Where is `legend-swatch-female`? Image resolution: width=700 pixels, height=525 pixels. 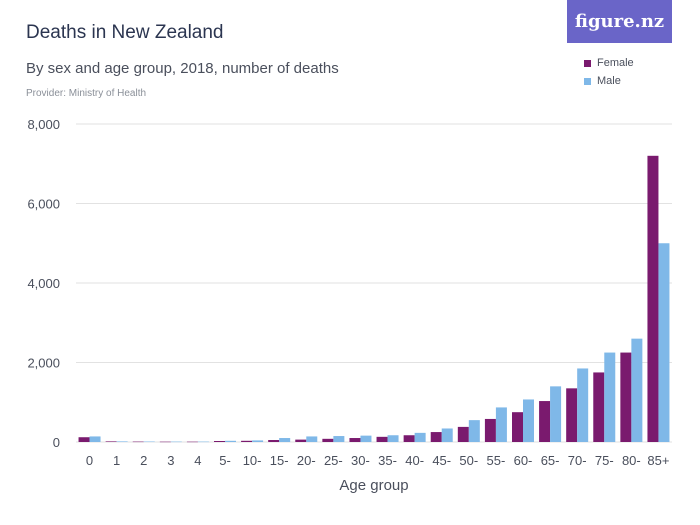
legend-swatch-female is located at coordinates (587, 63).